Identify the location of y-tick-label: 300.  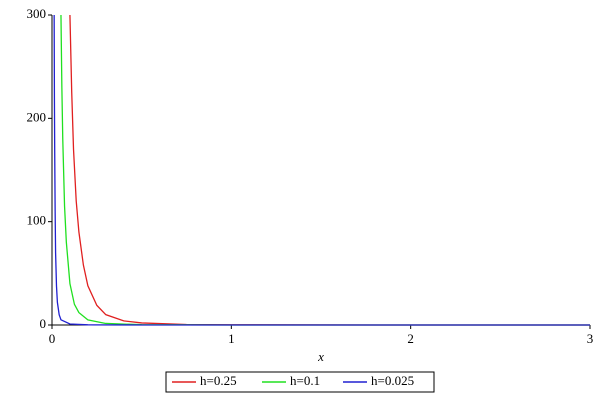
(37, 13).